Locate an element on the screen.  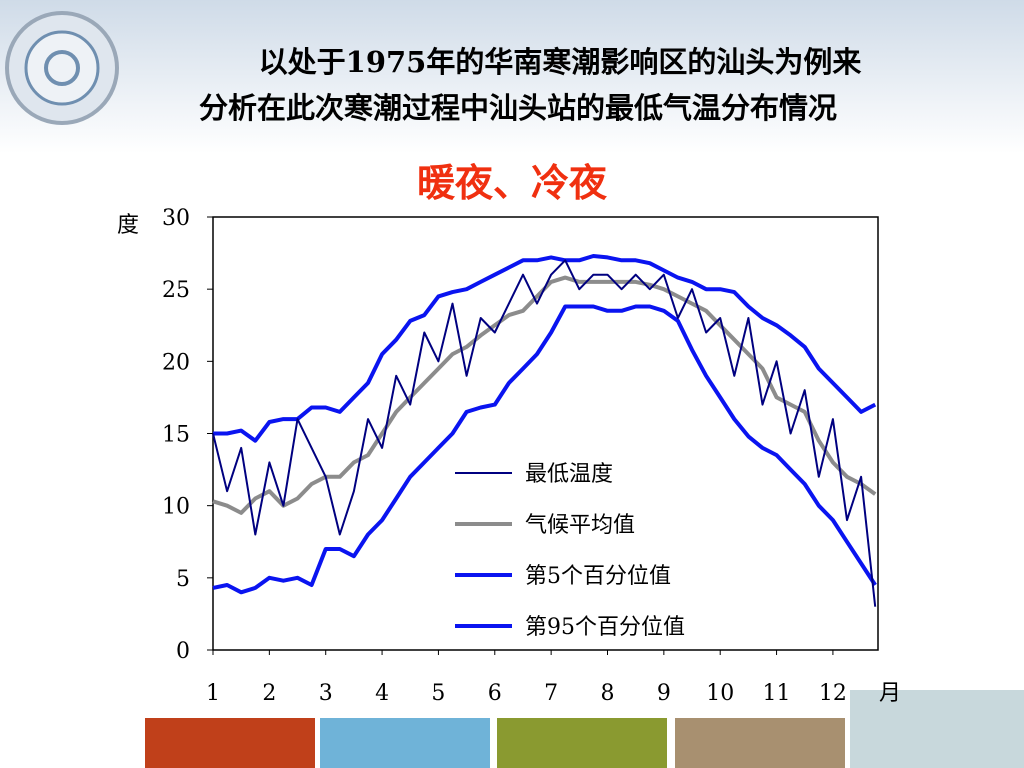
legend-label: 最低温度 is located at coordinates (569, 474).